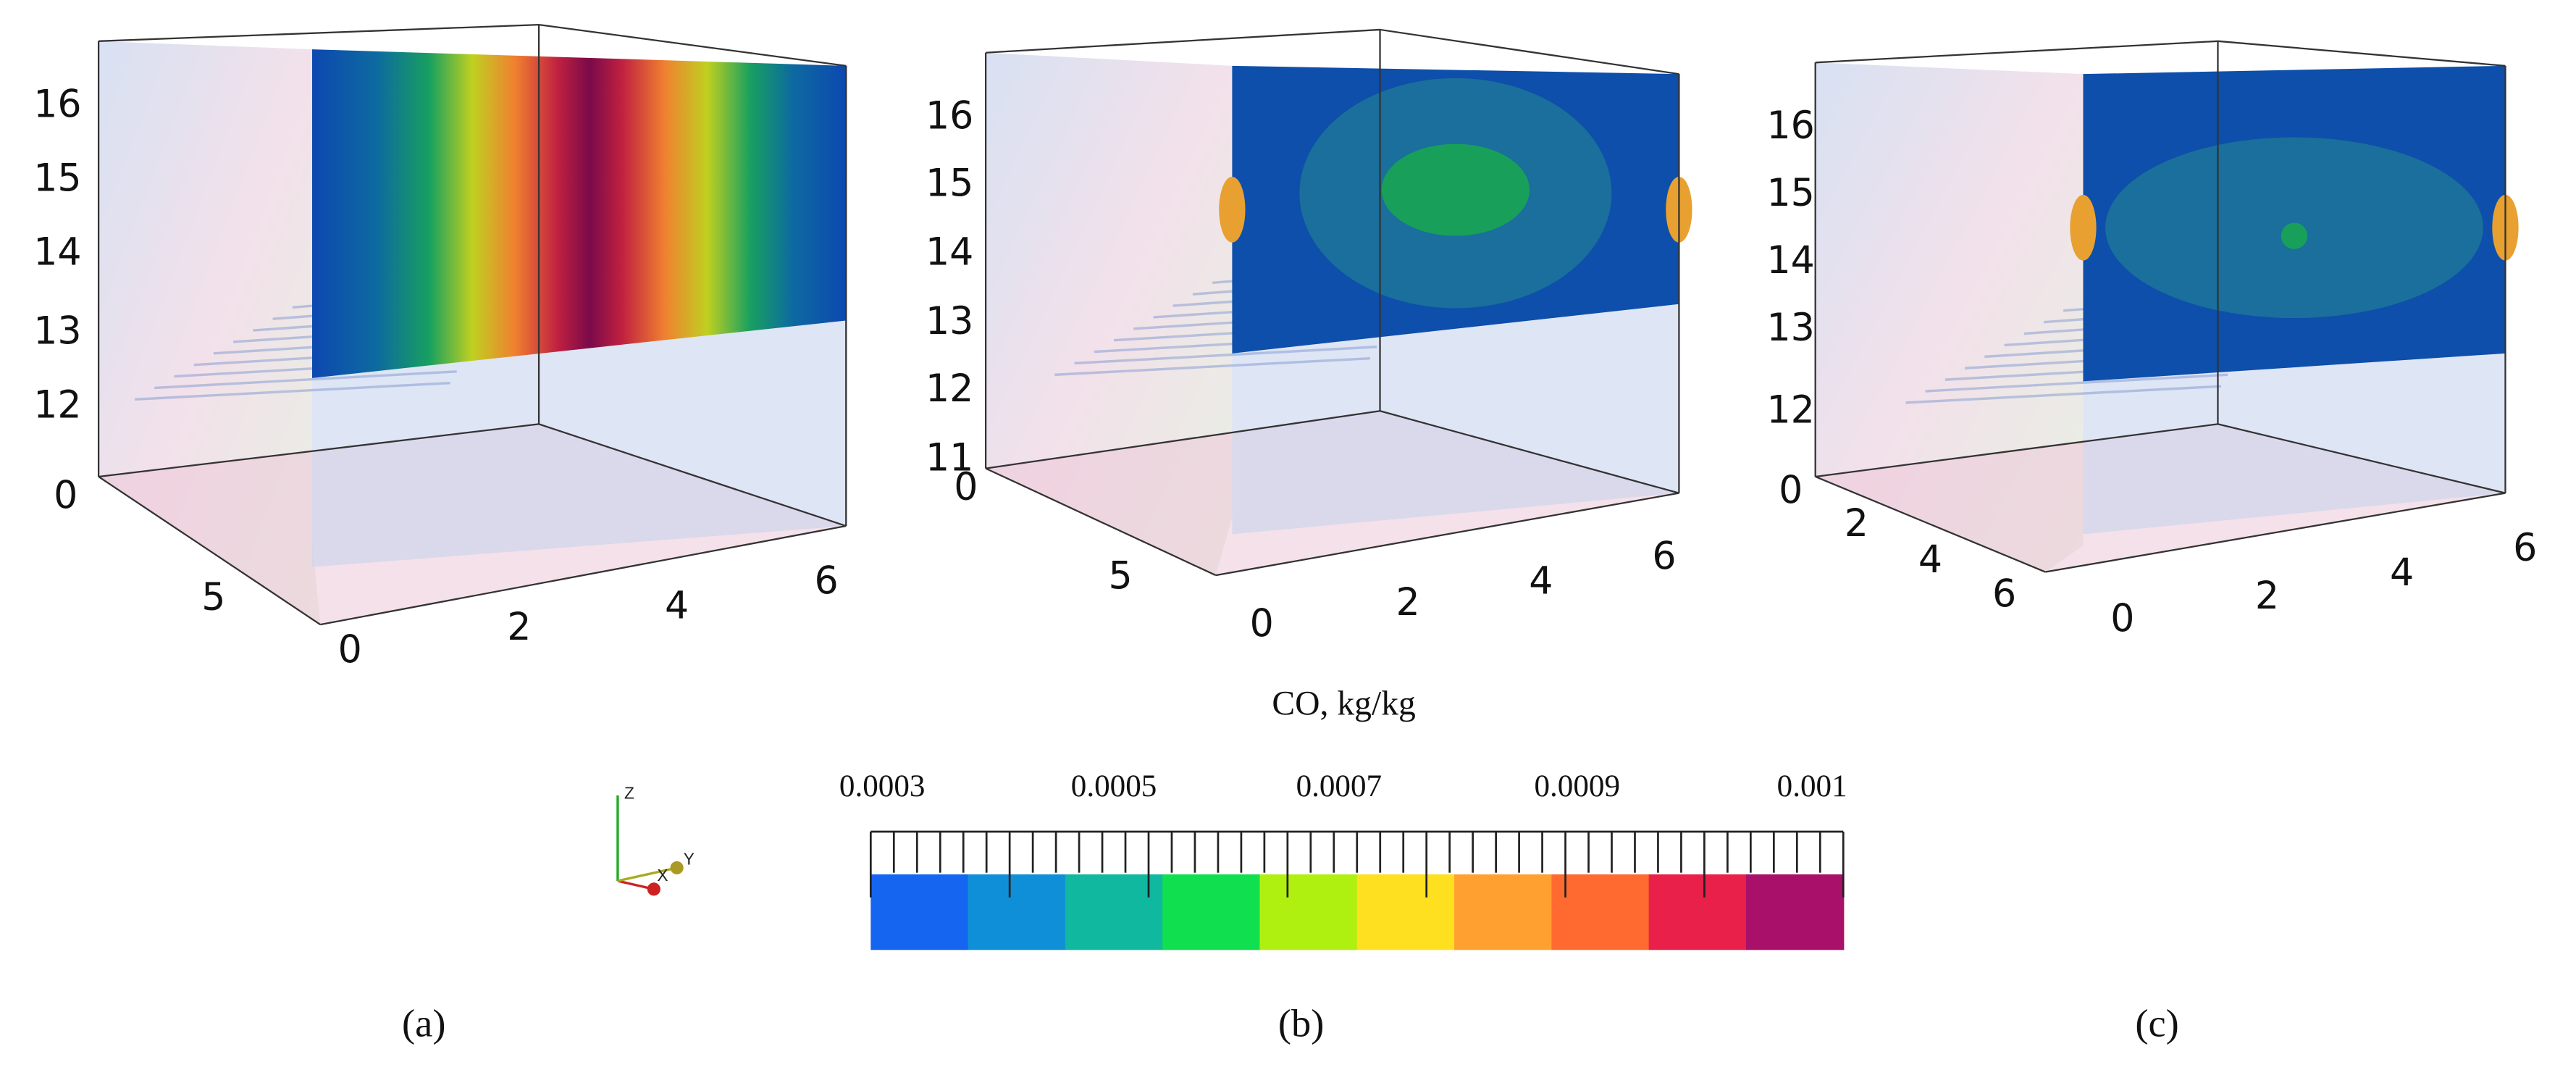  What do you see at coordinates (2156, 1022) in the screenshot?
I see `panel-label: (c)` at bounding box center [2156, 1022].